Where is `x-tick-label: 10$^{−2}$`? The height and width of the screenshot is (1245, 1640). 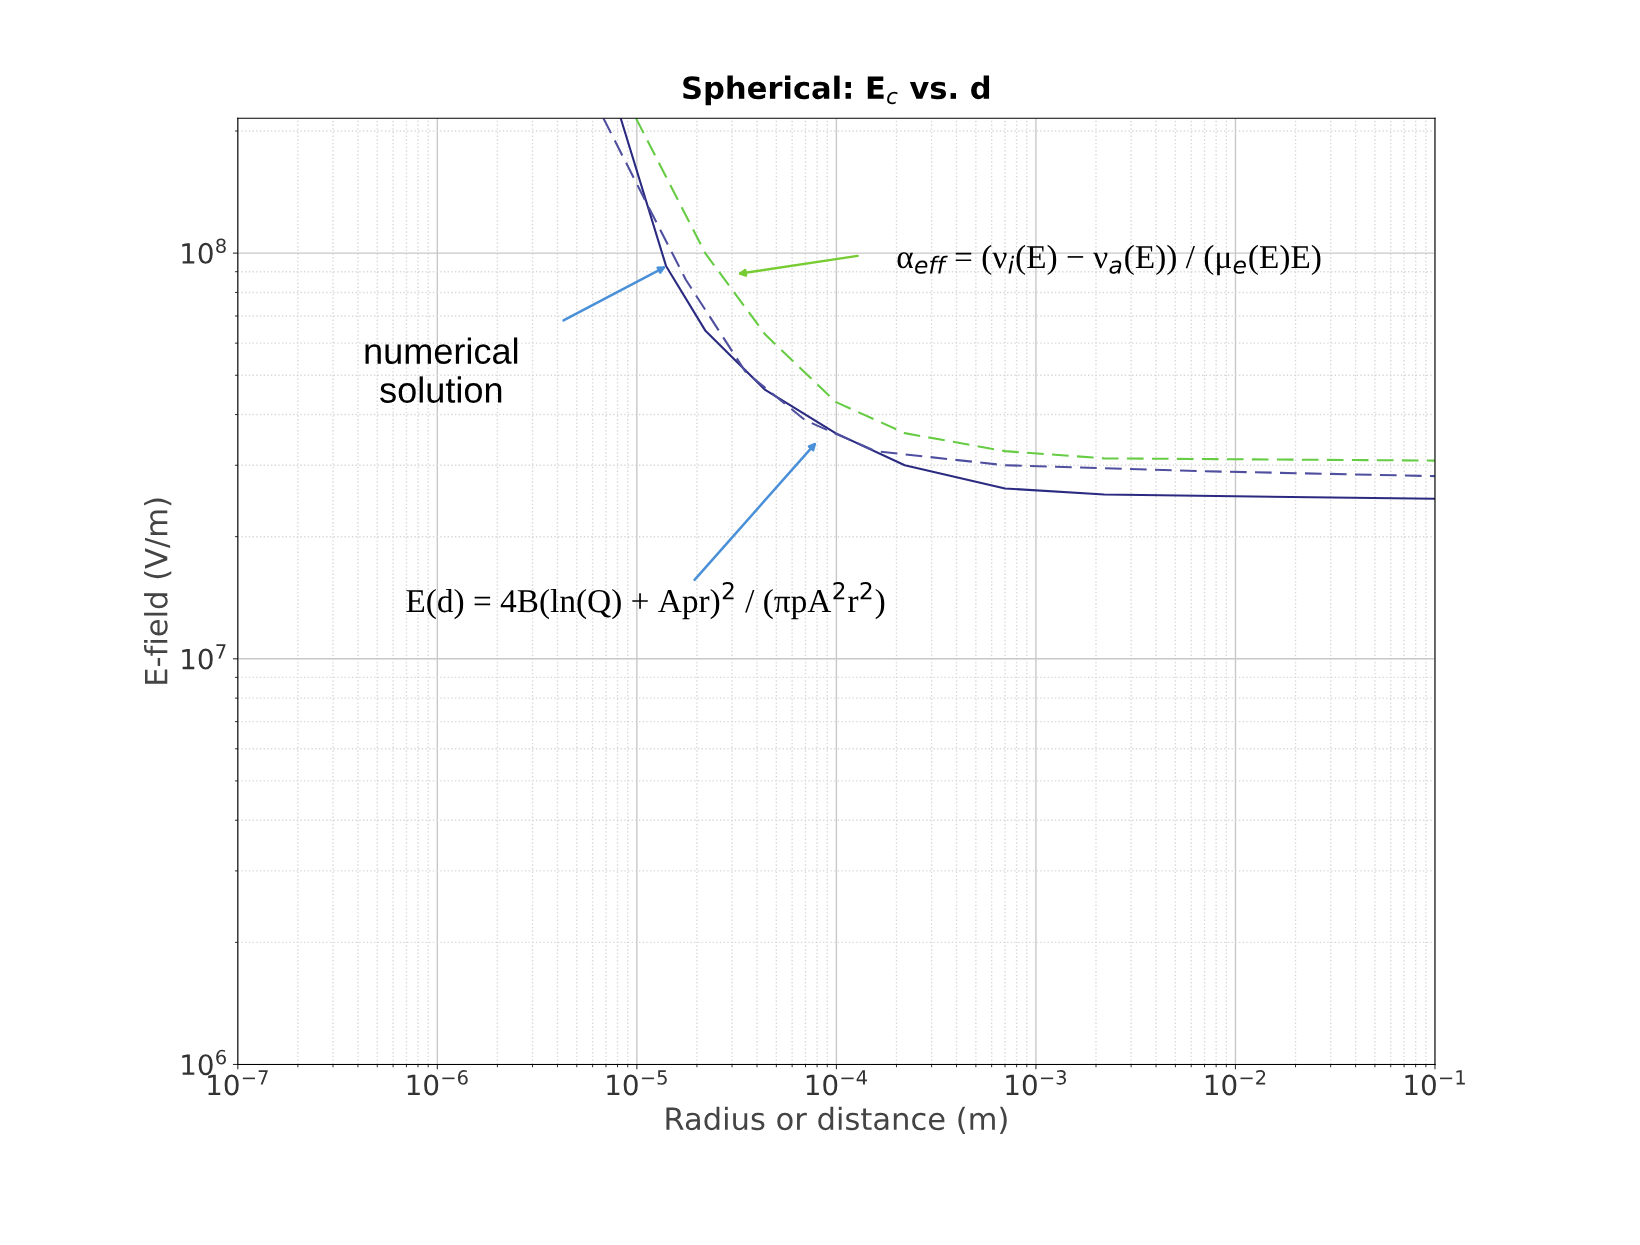 x-tick-label: 10$^{−2}$ is located at coordinates (1235, 1083).